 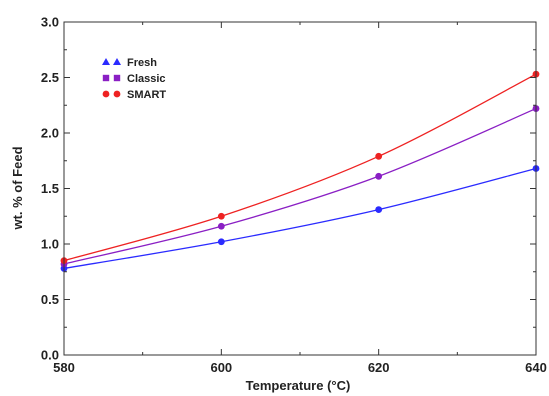 What do you see at coordinates (50, 244) in the screenshot?
I see `y-tick-label: 1.0` at bounding box center [50, 244].